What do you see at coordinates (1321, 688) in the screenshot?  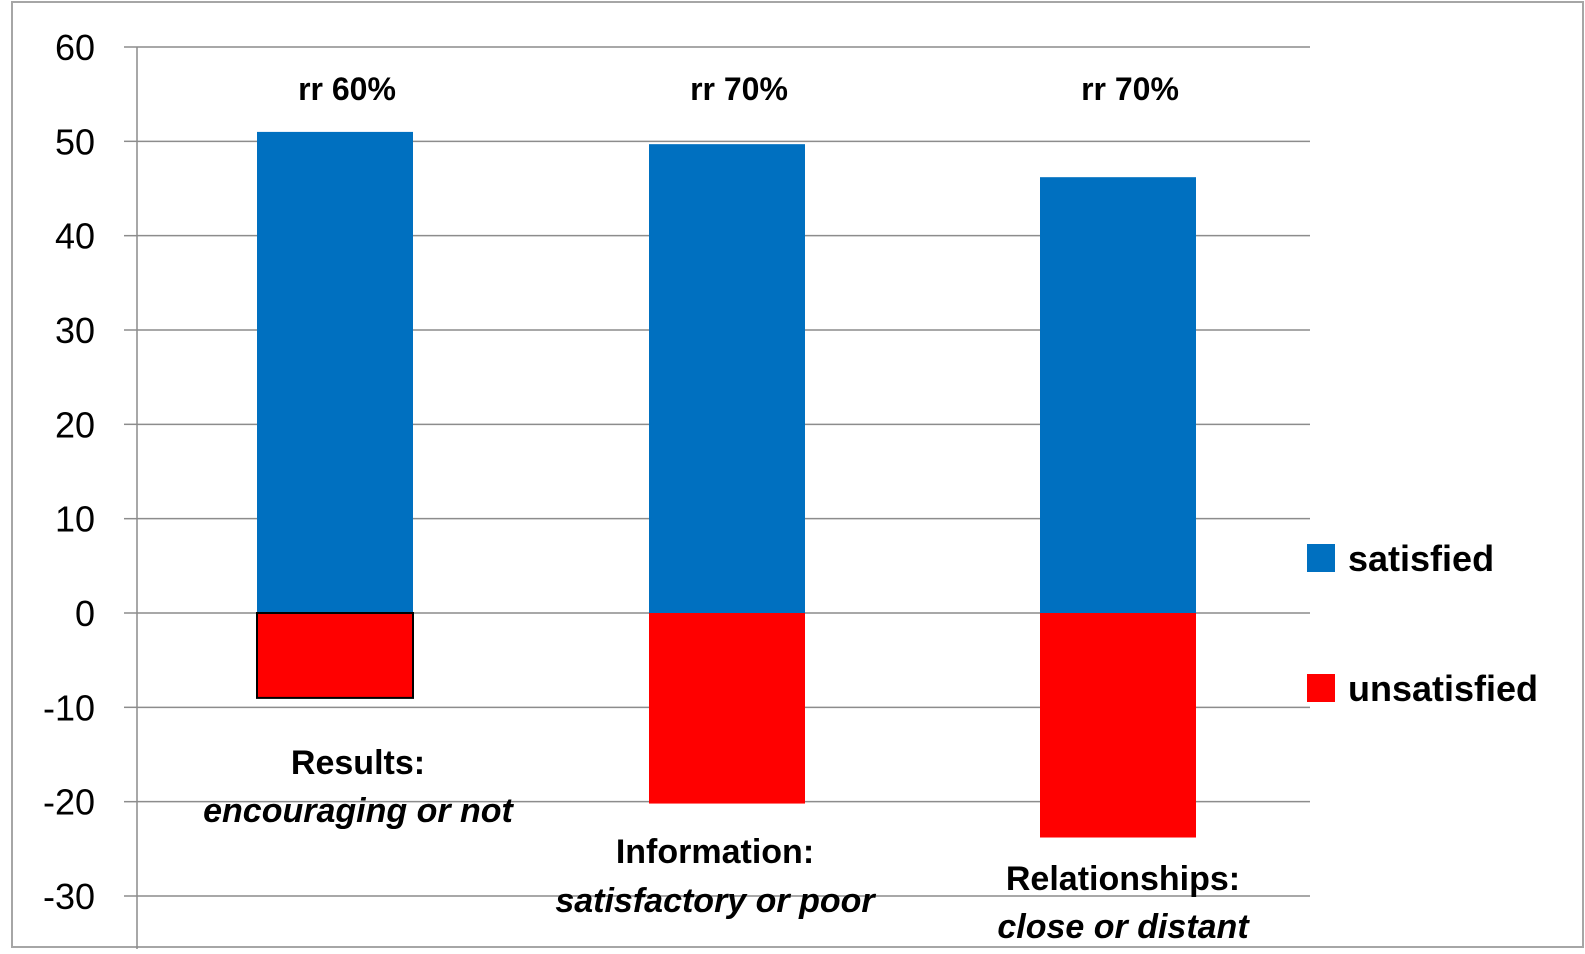 I see `legend-swatch-unsatisfied` at bounding box center [1321, 688].